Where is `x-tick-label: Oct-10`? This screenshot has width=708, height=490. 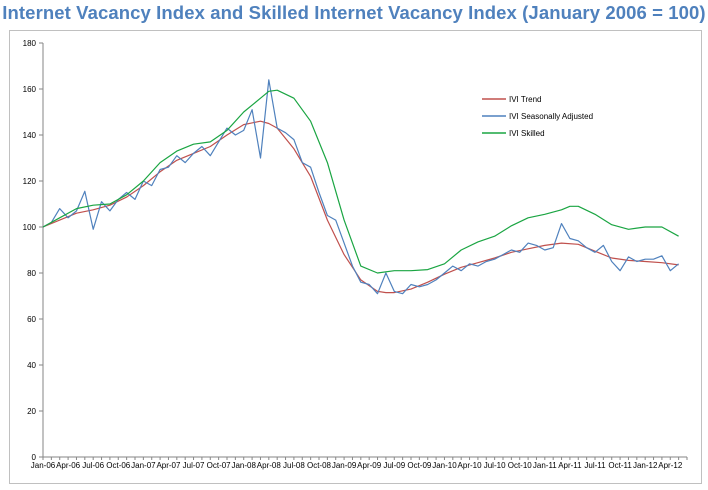 x-tick-label: Oct-10 is located at coordinates (520, 465).